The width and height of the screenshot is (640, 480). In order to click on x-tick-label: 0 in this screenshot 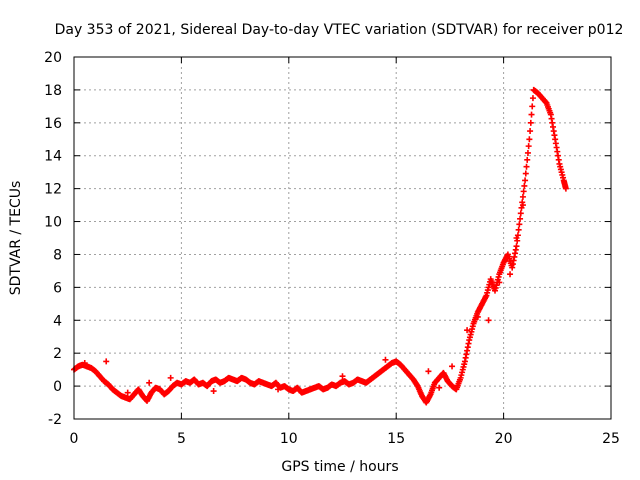, I will do `click(74, 439)`.